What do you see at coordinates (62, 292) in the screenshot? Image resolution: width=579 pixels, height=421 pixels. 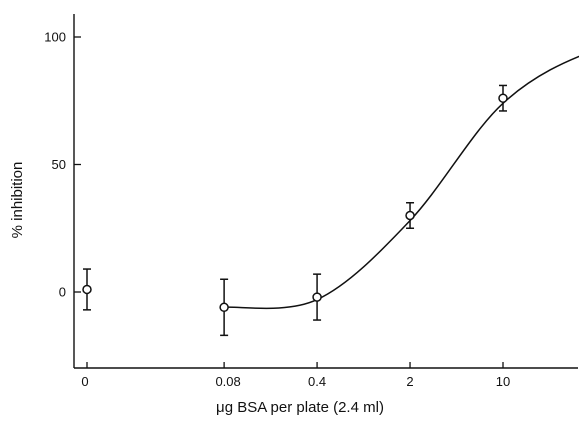 I see `y-tick-label: 0` at bounding box center [62, 292].